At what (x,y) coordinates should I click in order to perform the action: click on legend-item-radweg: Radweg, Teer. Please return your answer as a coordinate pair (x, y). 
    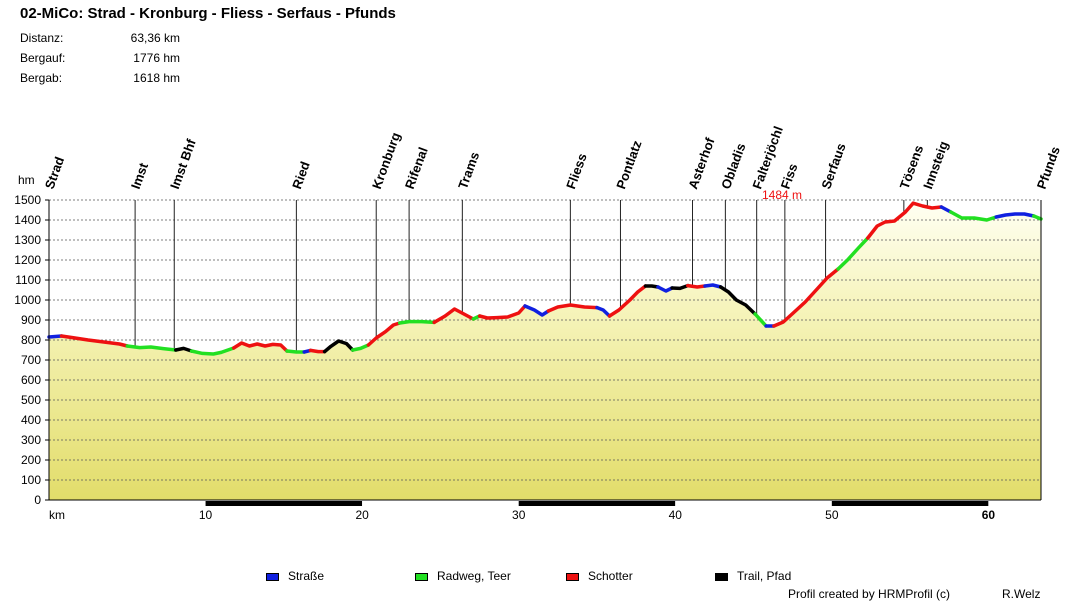
    Looking at the image, I should click on (463, 576).